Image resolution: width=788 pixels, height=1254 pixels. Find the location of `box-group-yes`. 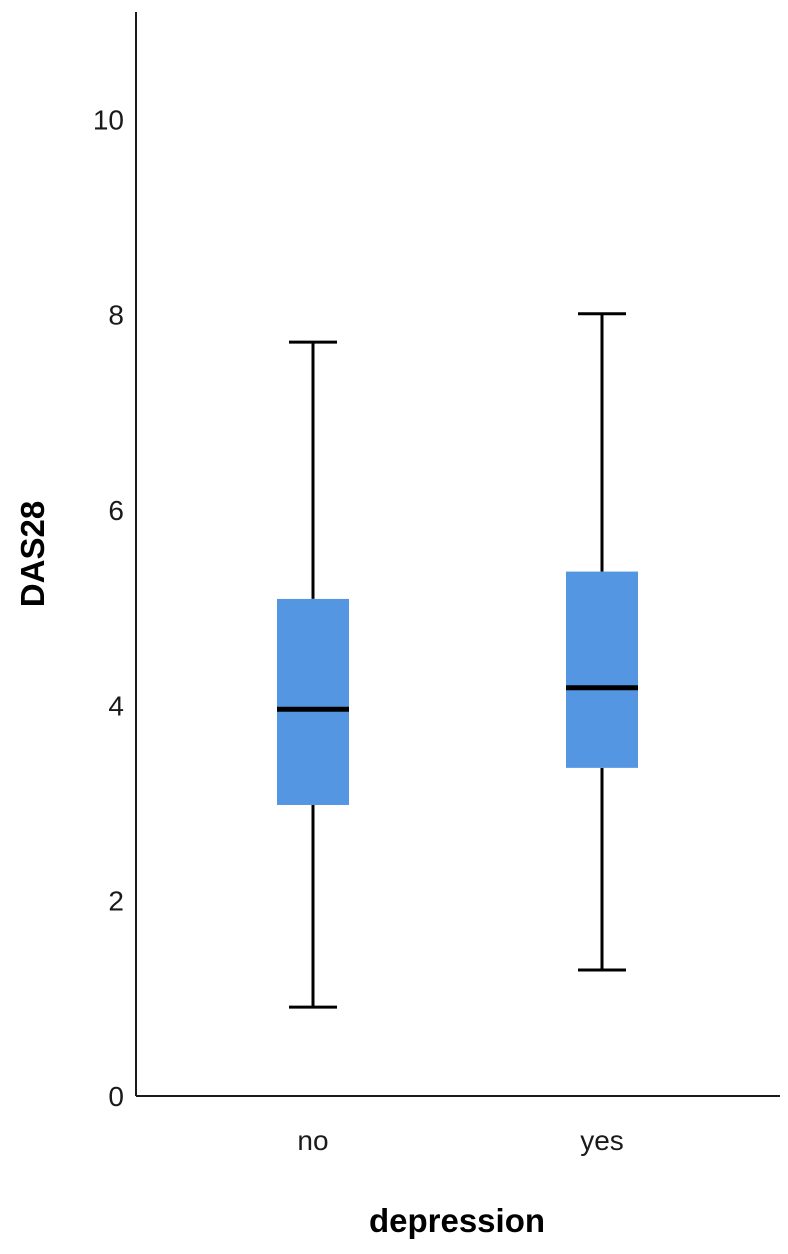

box-group-yes is located at coordinates (602, 642).